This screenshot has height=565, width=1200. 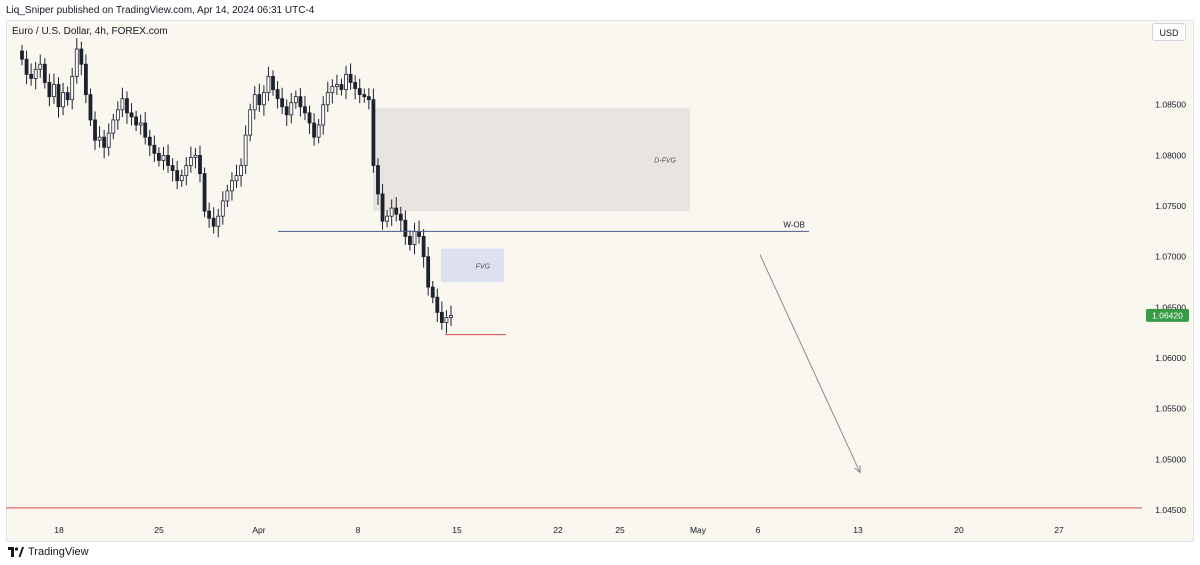 What do you see at coordinates (1170, 105) in the screenshot?
I see `y-tick-label: 1.08500` at bounding box center [1170, 105].